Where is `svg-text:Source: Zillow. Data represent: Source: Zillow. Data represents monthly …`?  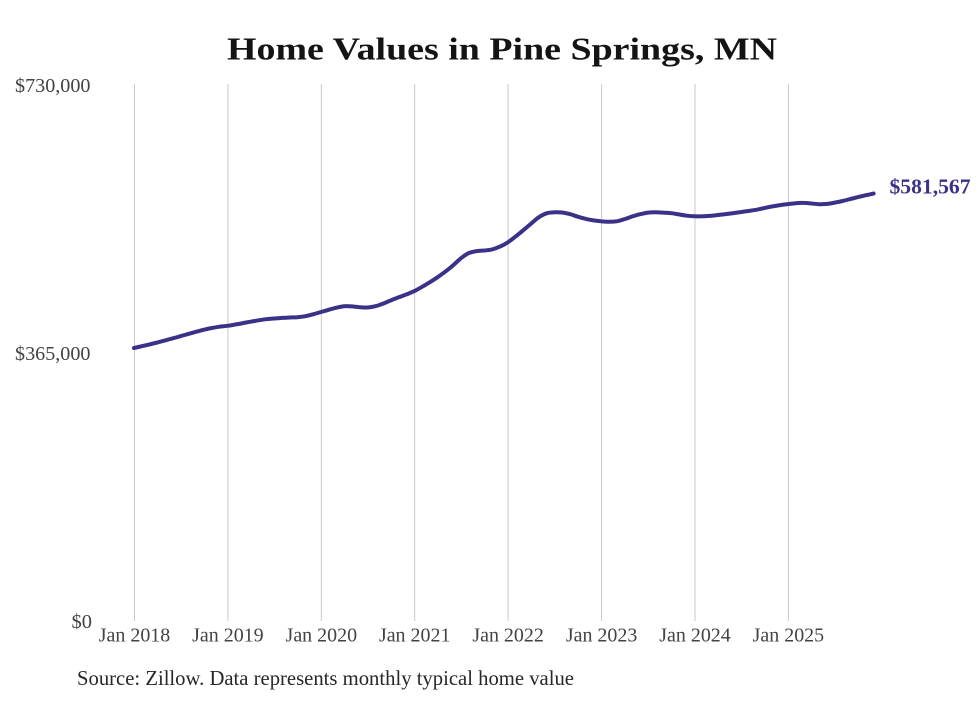
svg-text:Source: Zillow. Data represent: Source: Zillow. Data represents monthly … is located at coordinates (325, 678).